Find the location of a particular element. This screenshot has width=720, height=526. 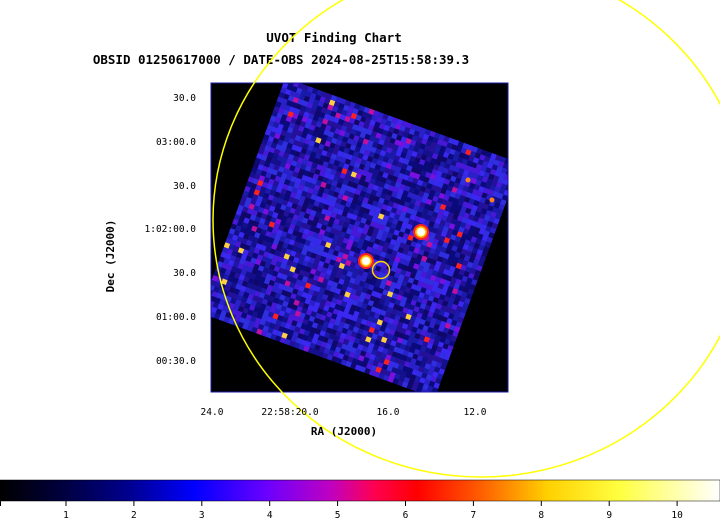

colorbar-tick-label: 1 is located at coordinates (66, 515).